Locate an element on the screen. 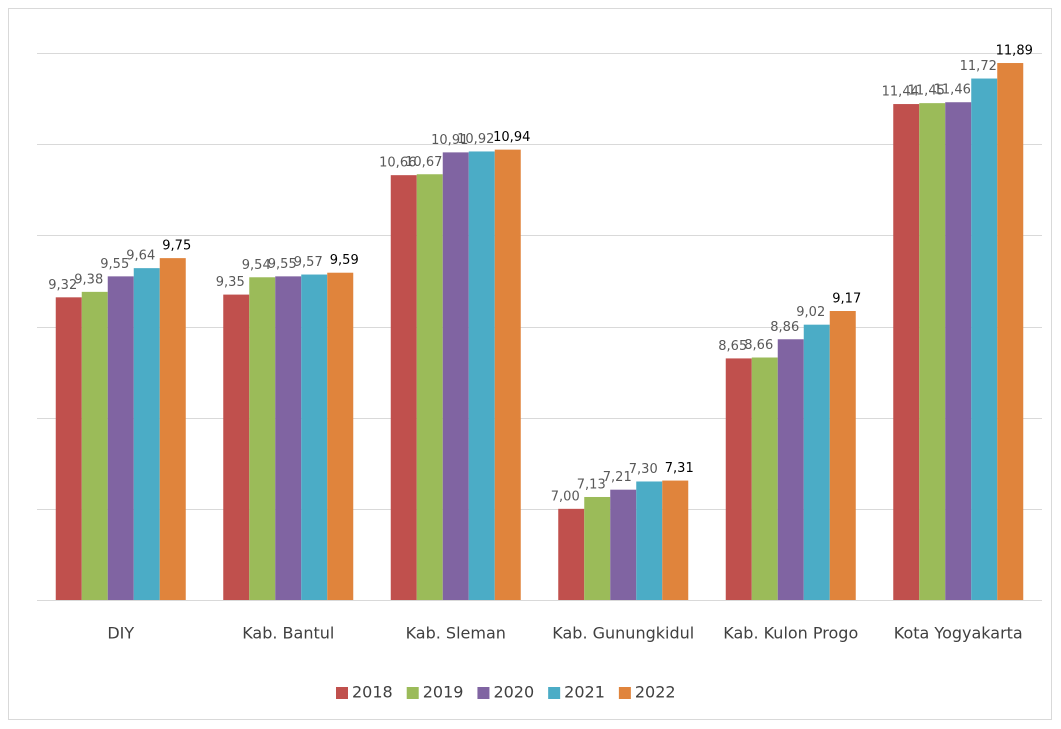 The width and height of the screenshot is (1061, 729). data-label: 8,65 is located at coordinates (732, 346).